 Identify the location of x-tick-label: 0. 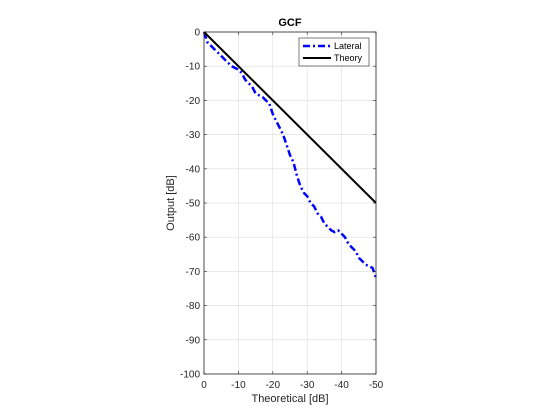
(204, 385).